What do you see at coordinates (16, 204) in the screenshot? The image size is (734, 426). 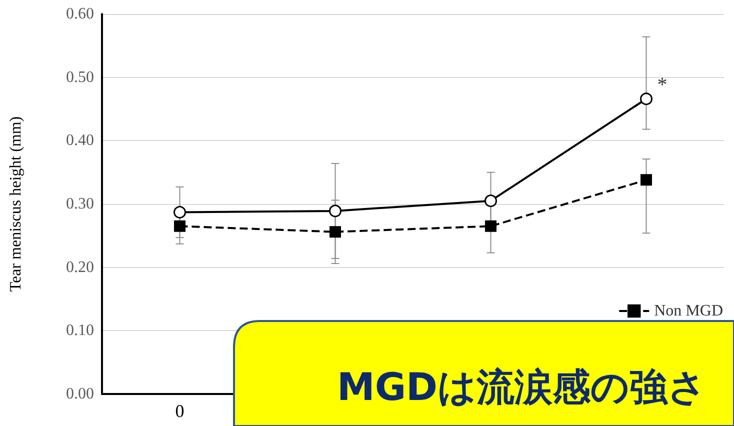 I see `y-axis-title: Tear meniscus height (mm)` at bounding box center [16, 204].